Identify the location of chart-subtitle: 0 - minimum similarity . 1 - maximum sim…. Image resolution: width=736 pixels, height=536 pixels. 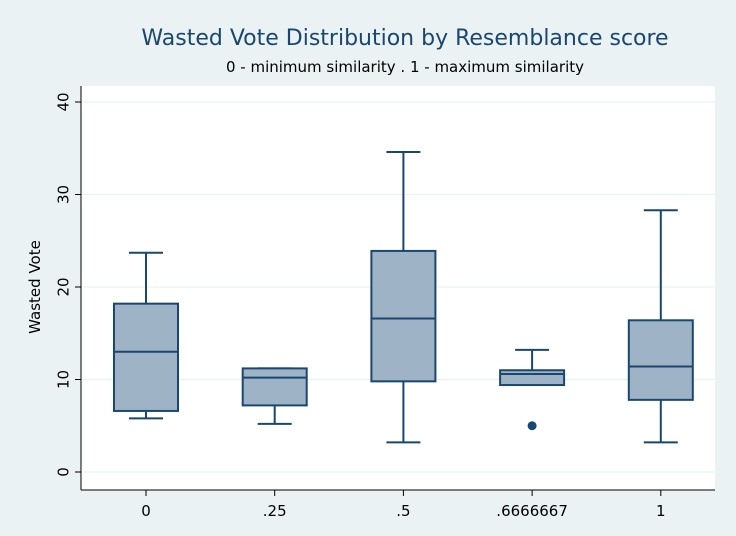
(405, 67).